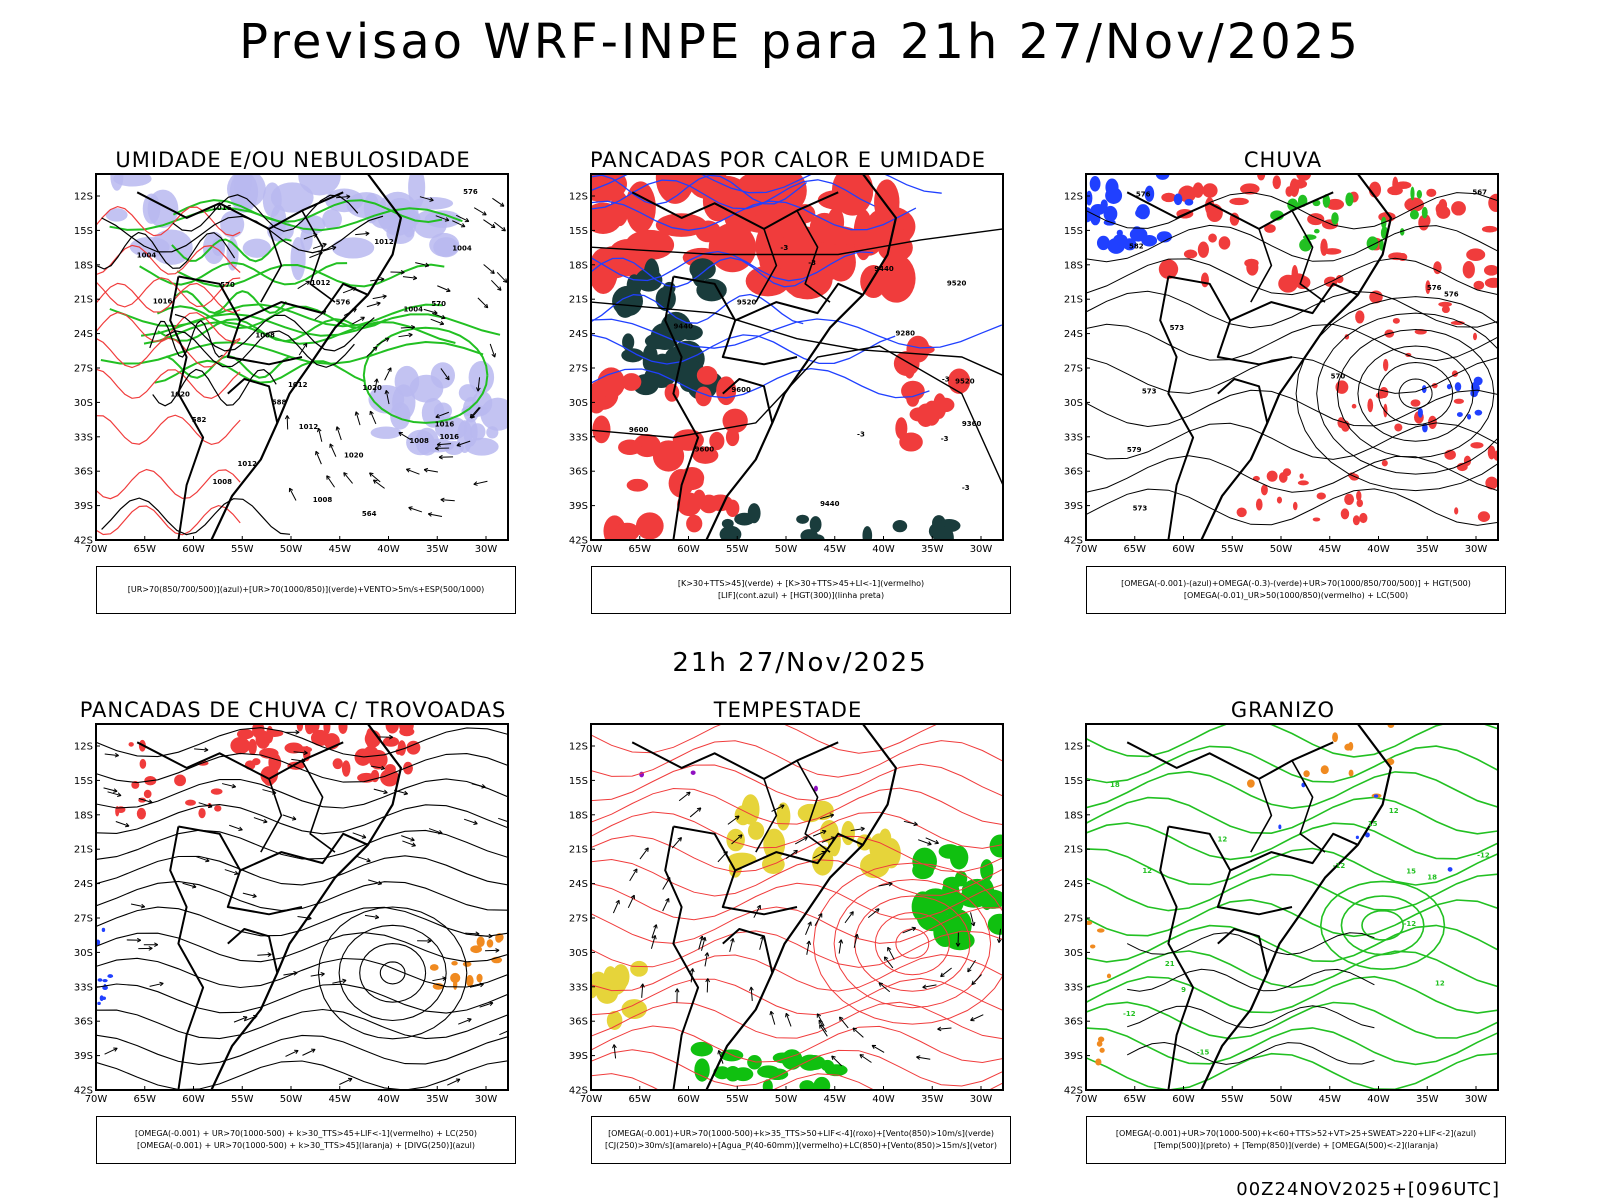  Describe the element at coordinates (445, 424) in the screenshot. I see `contour-label: 1016` at that location.